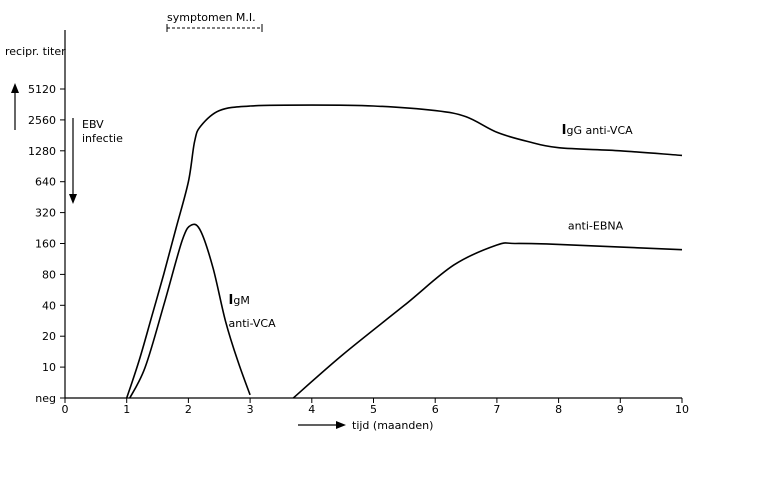  What do you see at coordinates (250, 409) in the screenshot?
I see `x-tick-label: 3` at bounding box center [250, 409].